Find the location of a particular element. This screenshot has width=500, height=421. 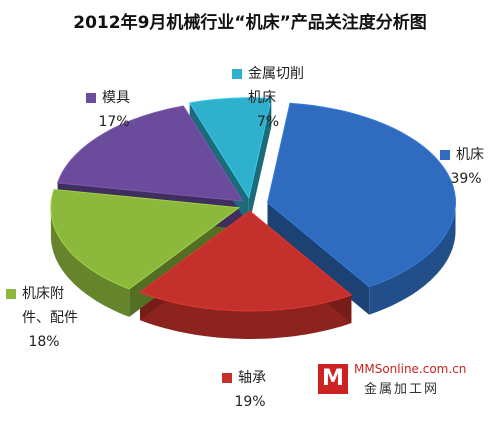

slice-label: 机床附件、配件 18% is located at coordinates (44, 318).